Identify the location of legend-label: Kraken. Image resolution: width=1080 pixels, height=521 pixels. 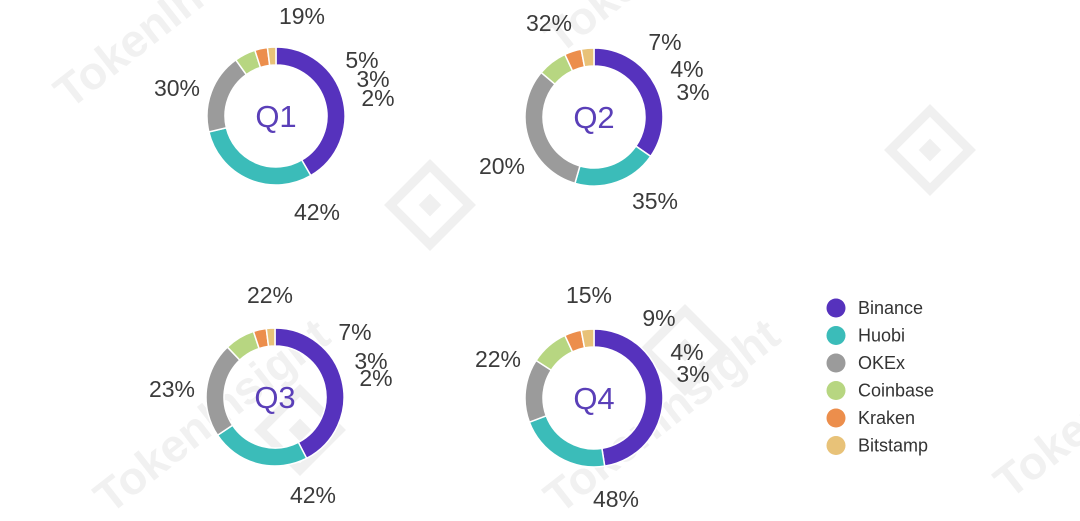
(886, 418).